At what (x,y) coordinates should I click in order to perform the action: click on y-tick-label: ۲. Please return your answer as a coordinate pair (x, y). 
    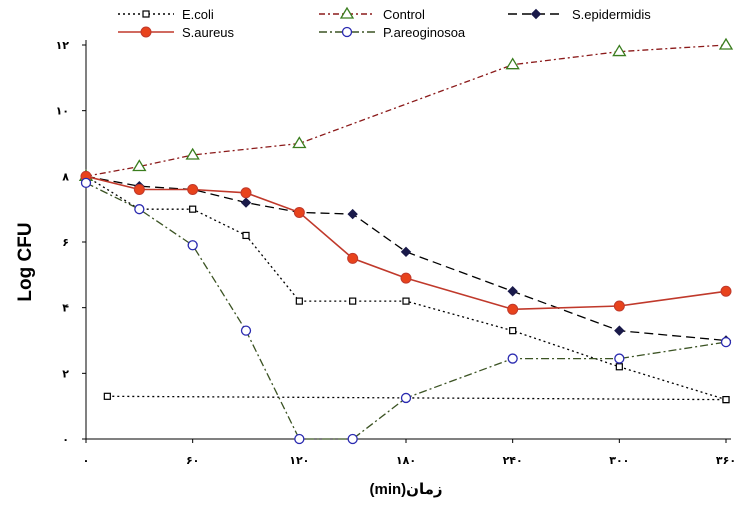
    Looking at the image, I should click on (65, 374).